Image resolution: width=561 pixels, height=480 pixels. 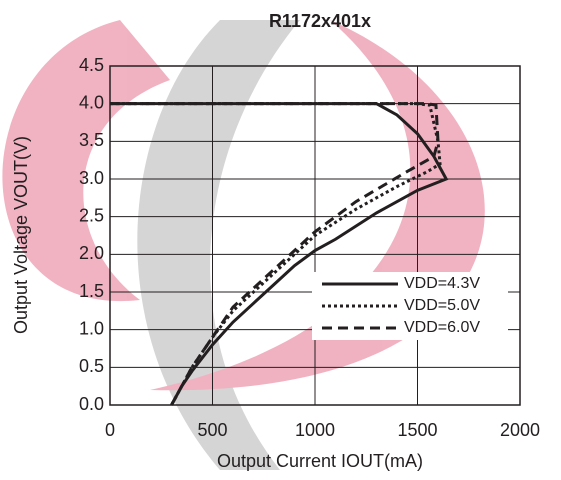 What do you see at coordinates (442, 305) in the screenshot?
I see `legend-label: VDD=5.0V` at bounding box center [442, 305].